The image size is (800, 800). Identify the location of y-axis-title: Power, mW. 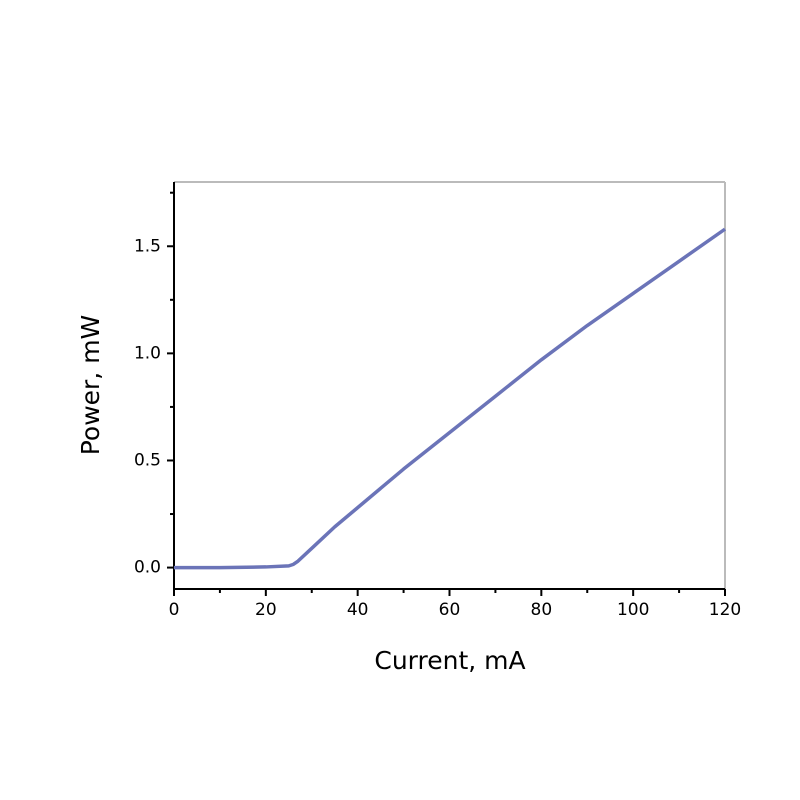
(90, 385).